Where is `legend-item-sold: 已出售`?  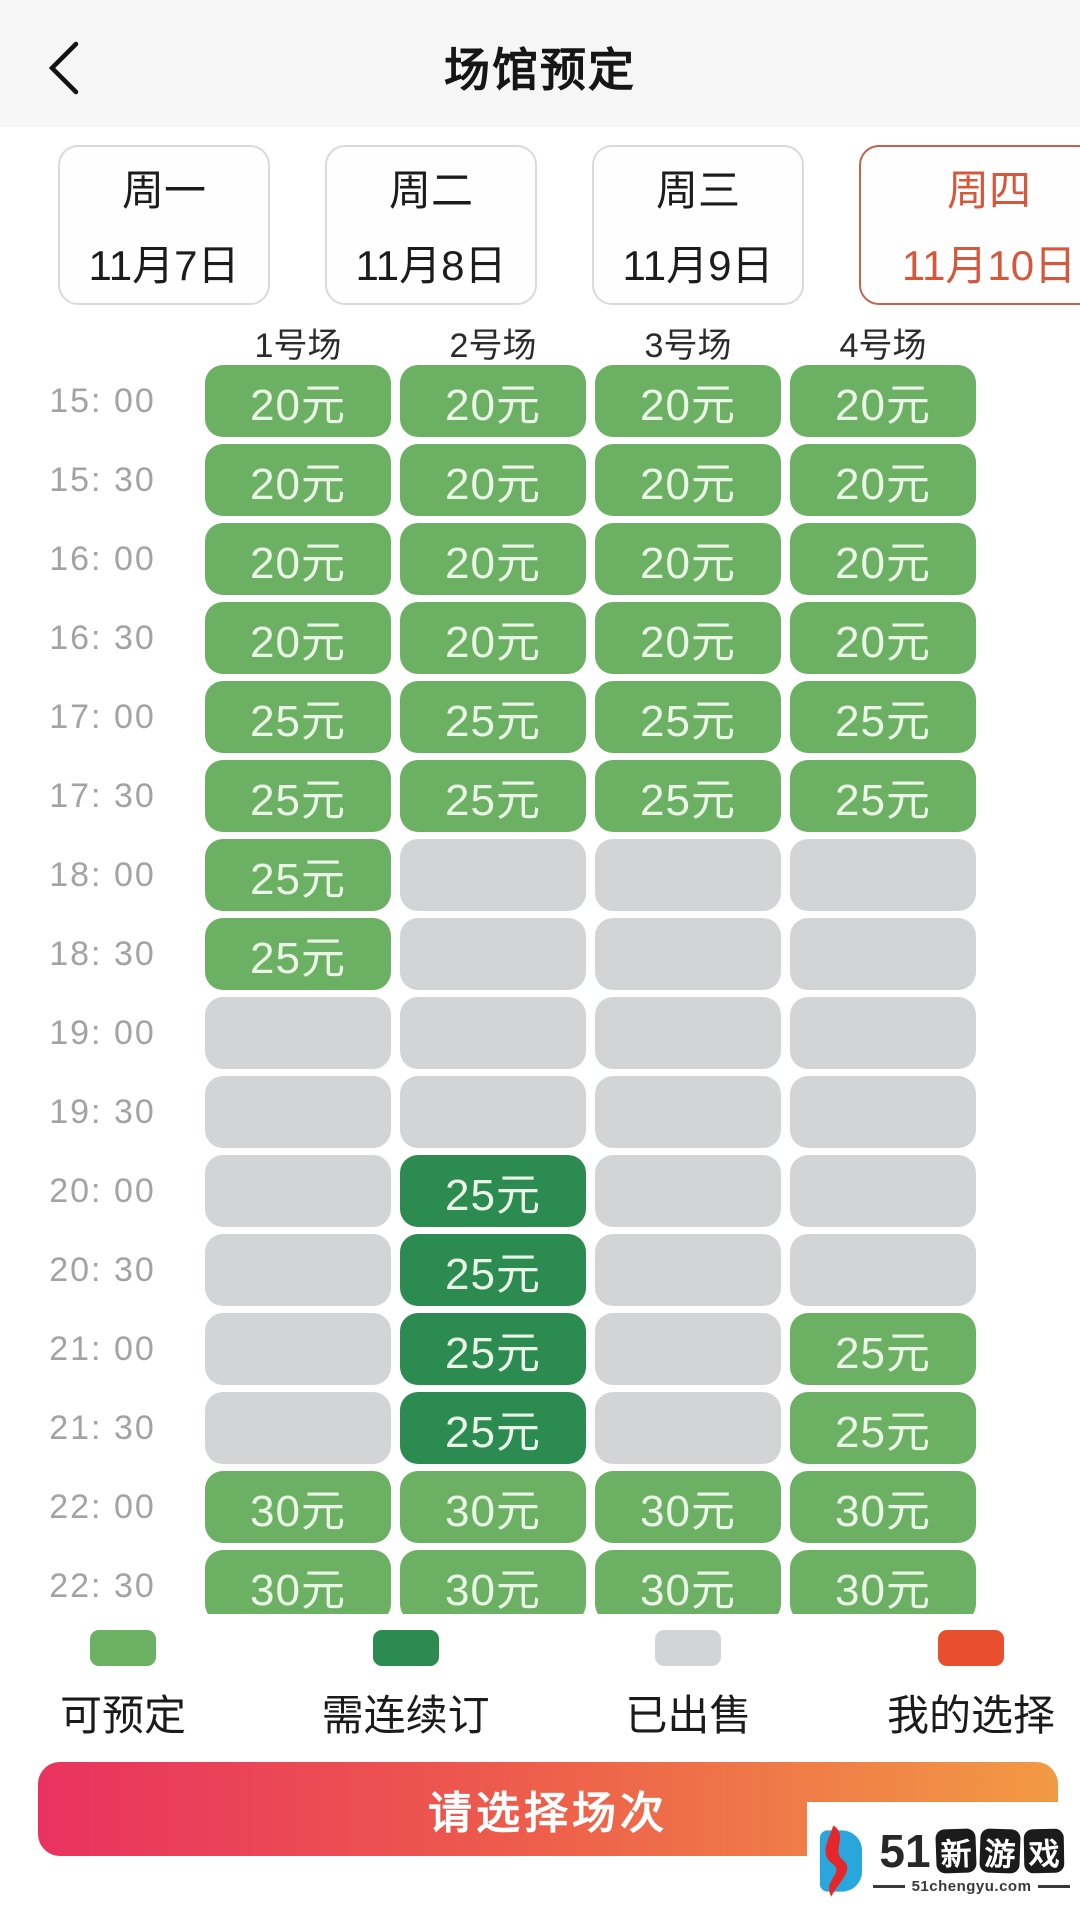
legend-item-sold: 已出售 is located at coordinates (688, 1686).